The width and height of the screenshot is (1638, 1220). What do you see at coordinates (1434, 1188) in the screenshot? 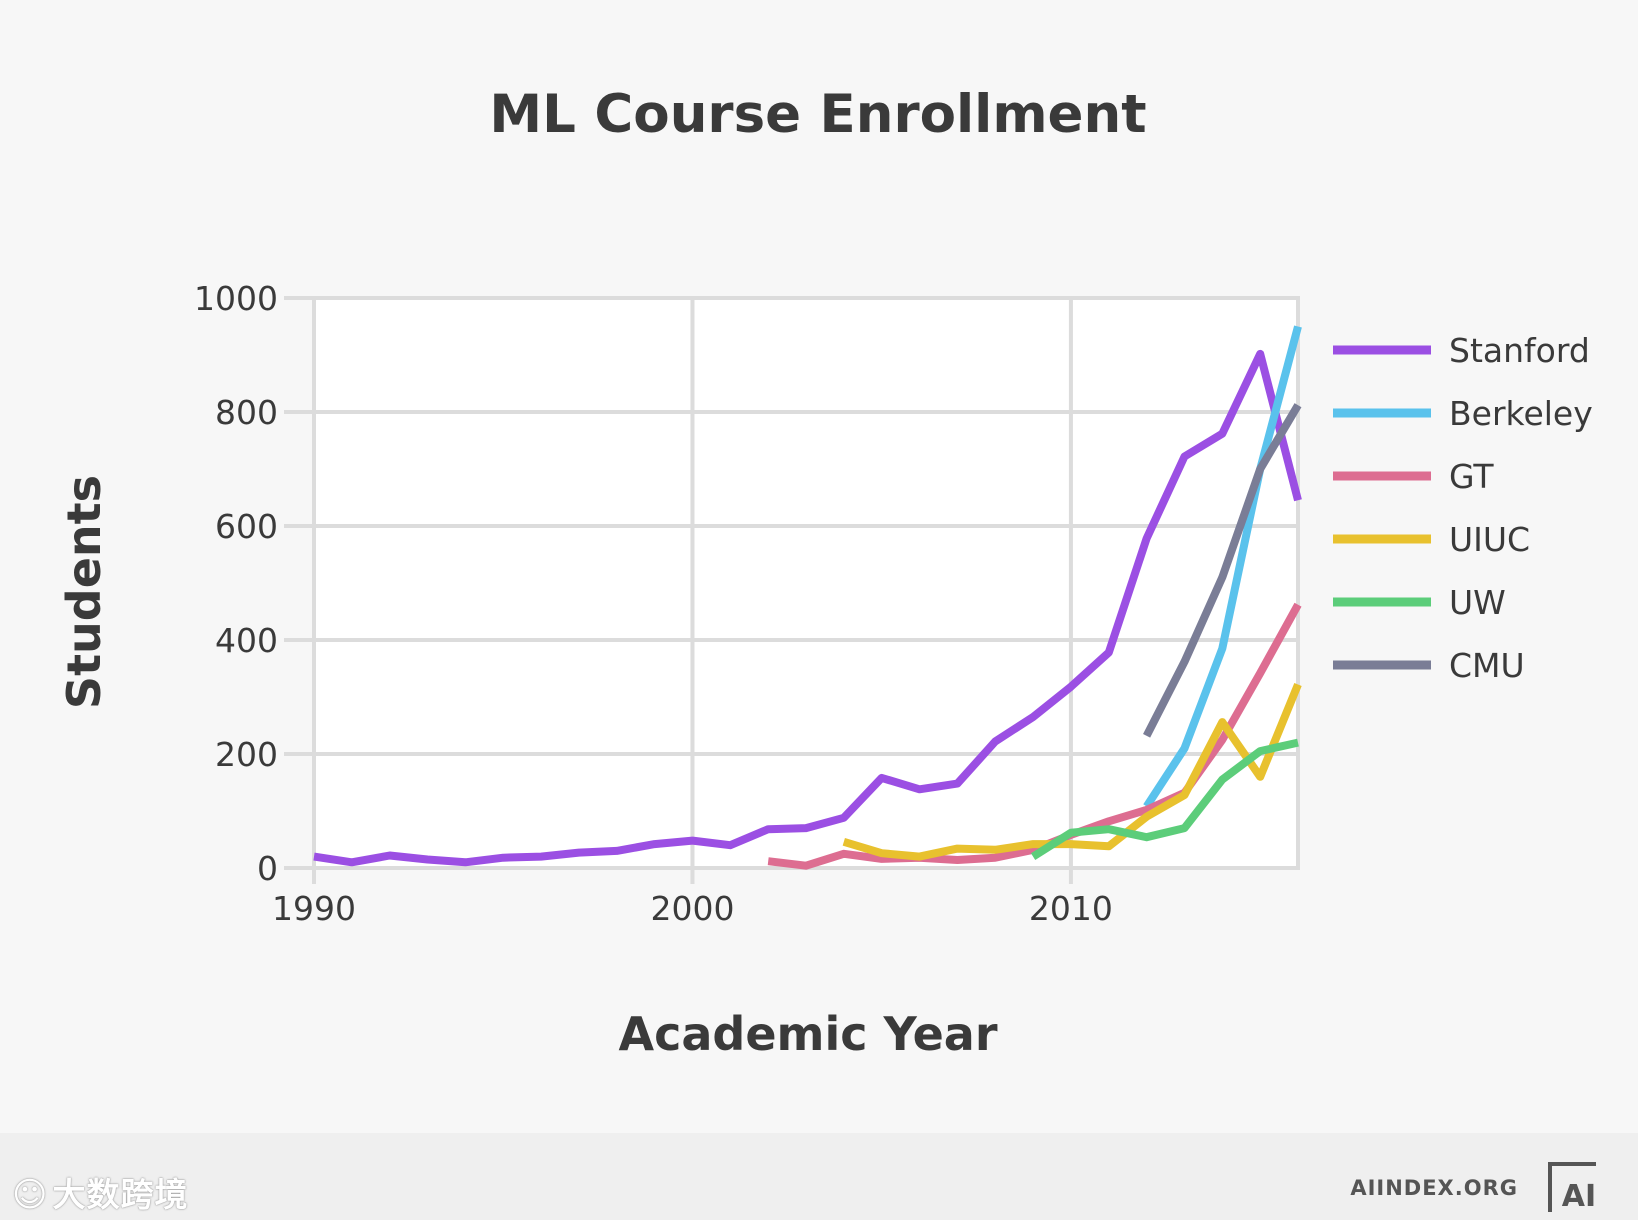
I see `source-label: AIINDEX.ORG` at bounding box center [1434, 1188].